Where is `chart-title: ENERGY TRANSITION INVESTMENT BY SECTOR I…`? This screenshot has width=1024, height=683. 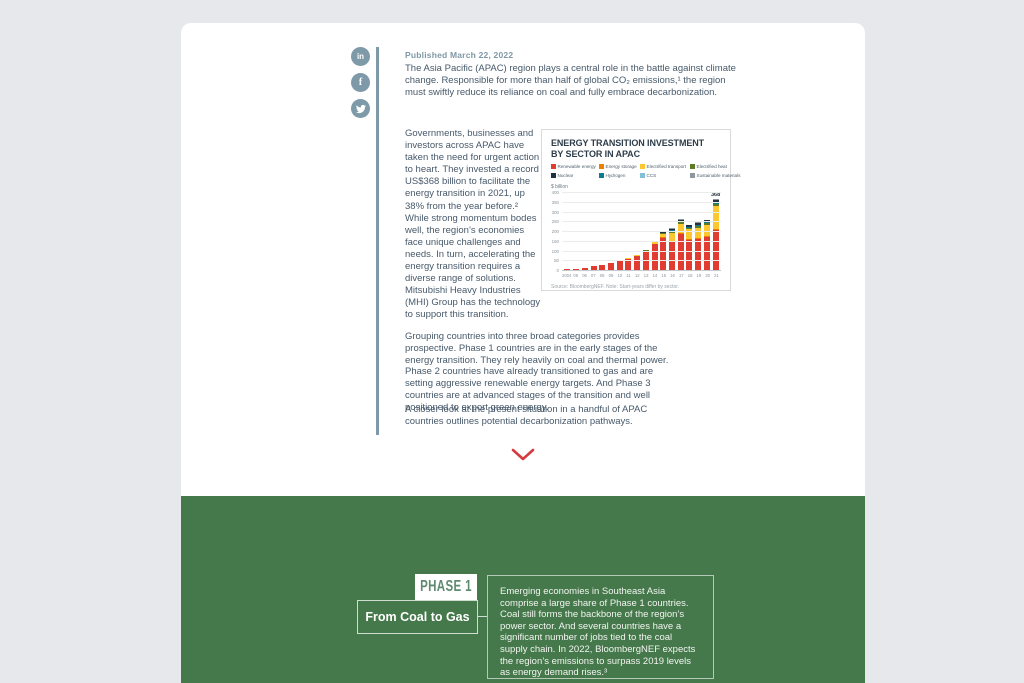
chart-title: ENERGY TRANSITION INVESTMENT BY SECTOR I… is located at coordinates (636, 148).